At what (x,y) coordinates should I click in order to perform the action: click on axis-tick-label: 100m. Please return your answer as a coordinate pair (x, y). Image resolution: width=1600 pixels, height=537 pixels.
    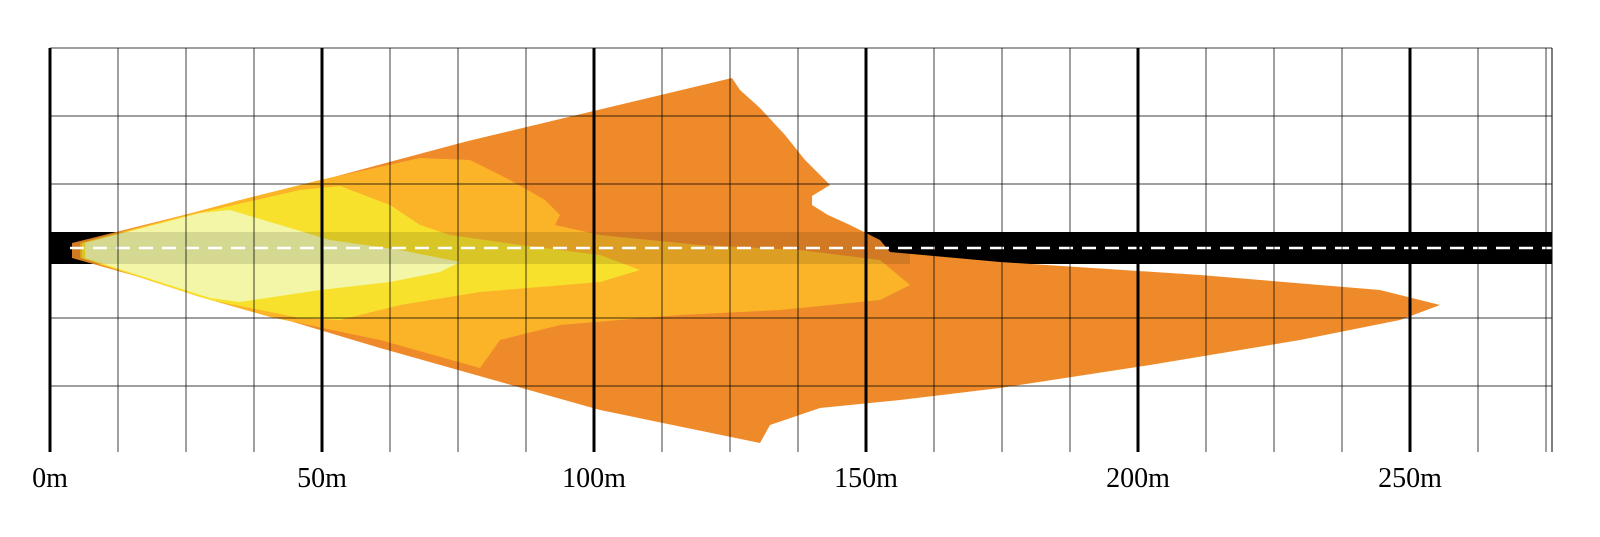
    Looking at the image, I should click on (594, 478).